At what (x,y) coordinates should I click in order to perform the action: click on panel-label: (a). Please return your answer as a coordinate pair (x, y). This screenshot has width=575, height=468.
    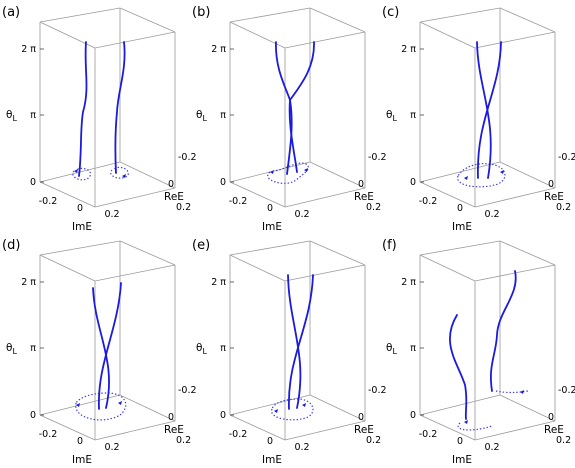
    Looking at the image, I should click on (11, 12).